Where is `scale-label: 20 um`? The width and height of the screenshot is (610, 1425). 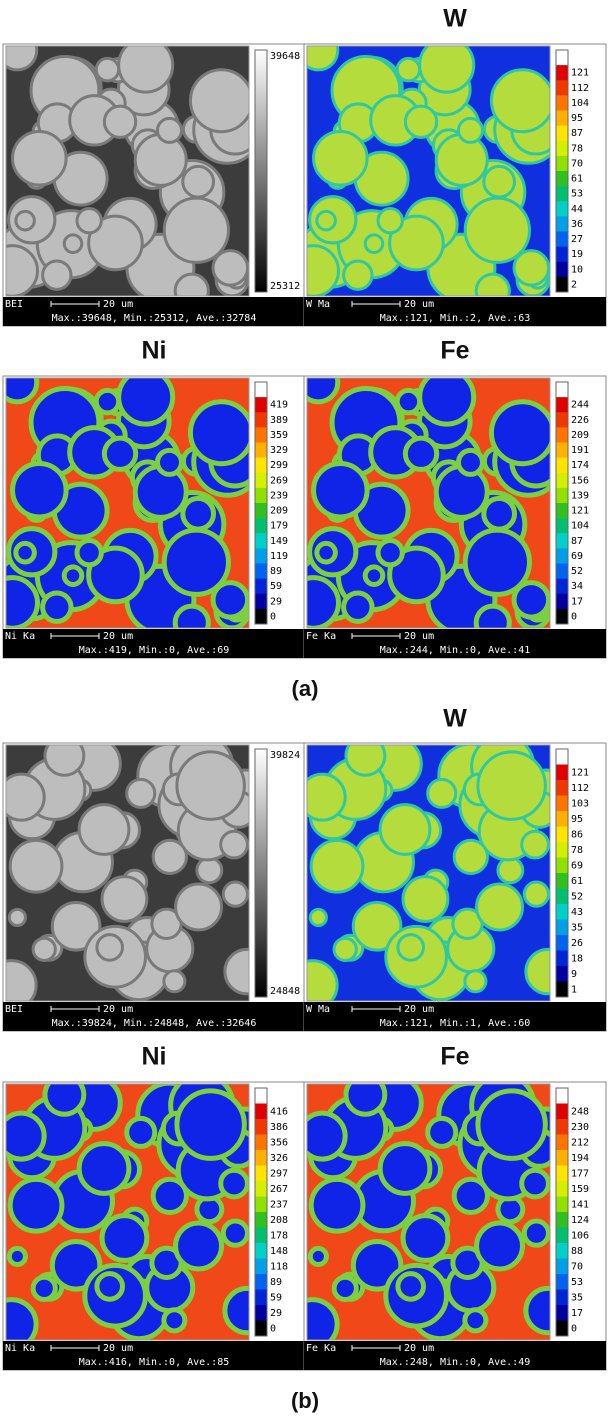 scale-label: 20 um is located at coordinates (419, 1009).